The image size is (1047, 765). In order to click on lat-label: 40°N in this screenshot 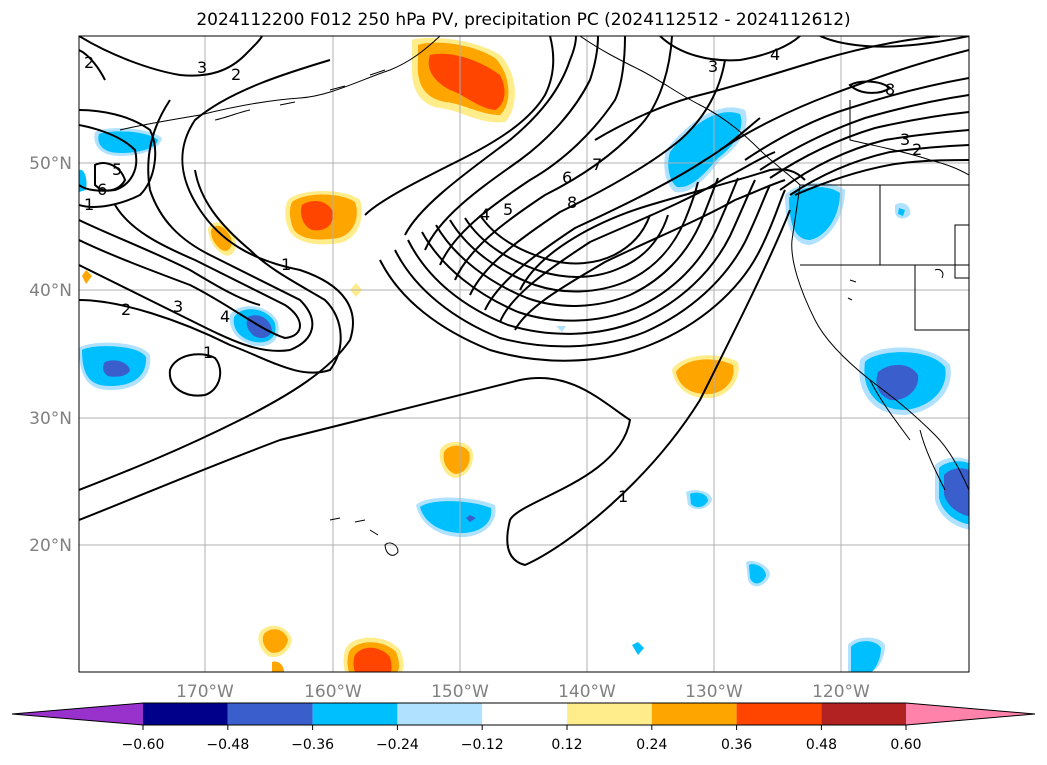, I will do `click(50, 291)`.